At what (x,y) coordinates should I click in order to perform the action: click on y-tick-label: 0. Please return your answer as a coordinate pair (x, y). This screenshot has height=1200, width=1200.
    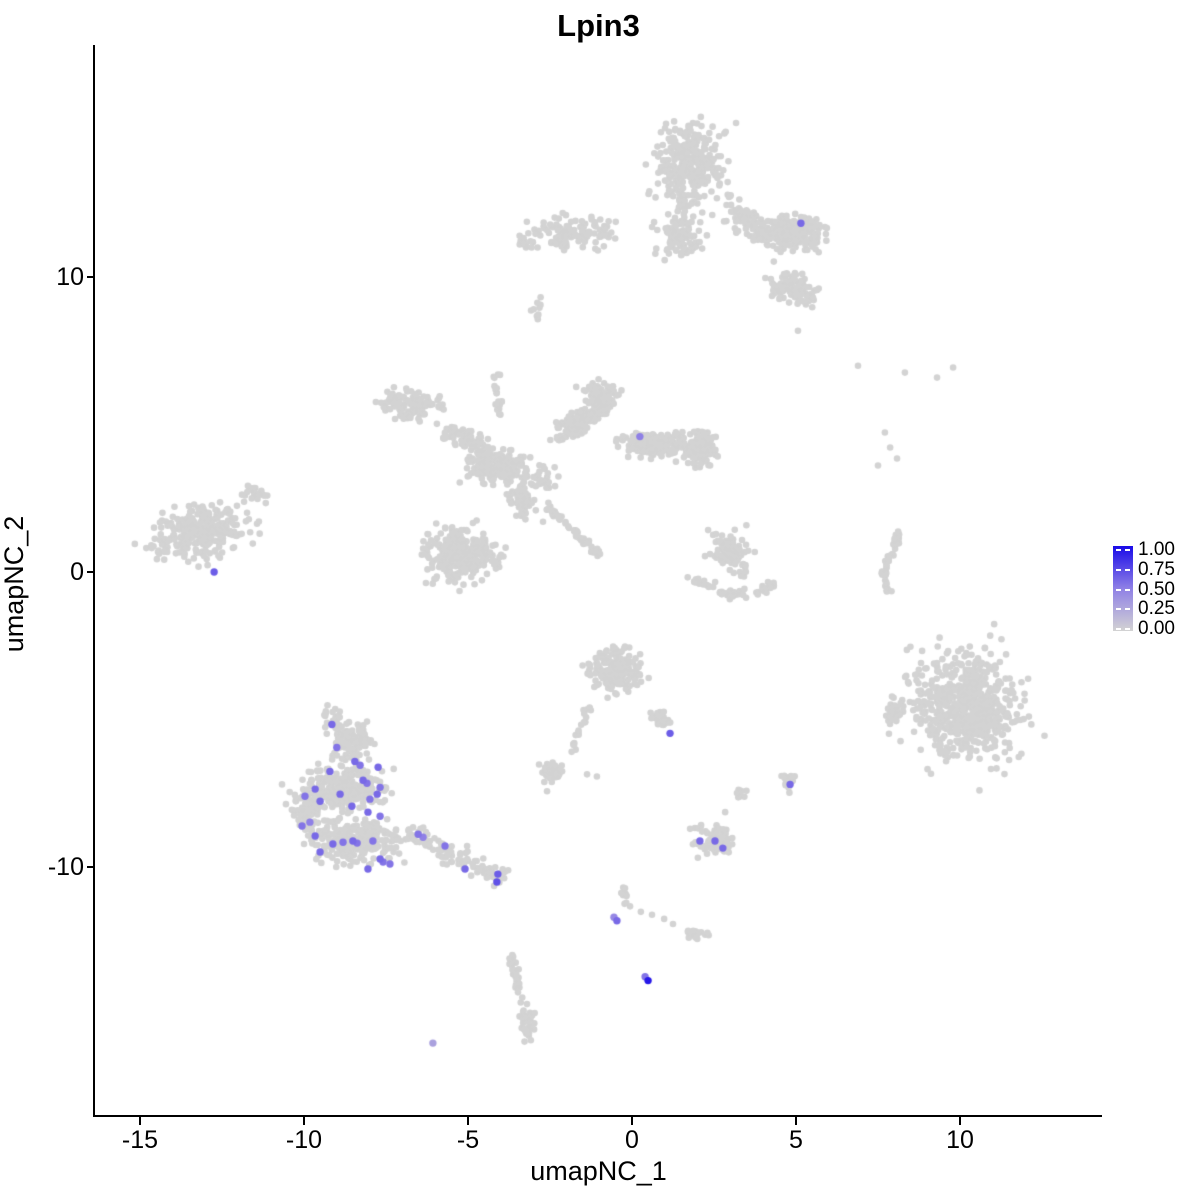
    Looking at the image, I should click on (77, 572).